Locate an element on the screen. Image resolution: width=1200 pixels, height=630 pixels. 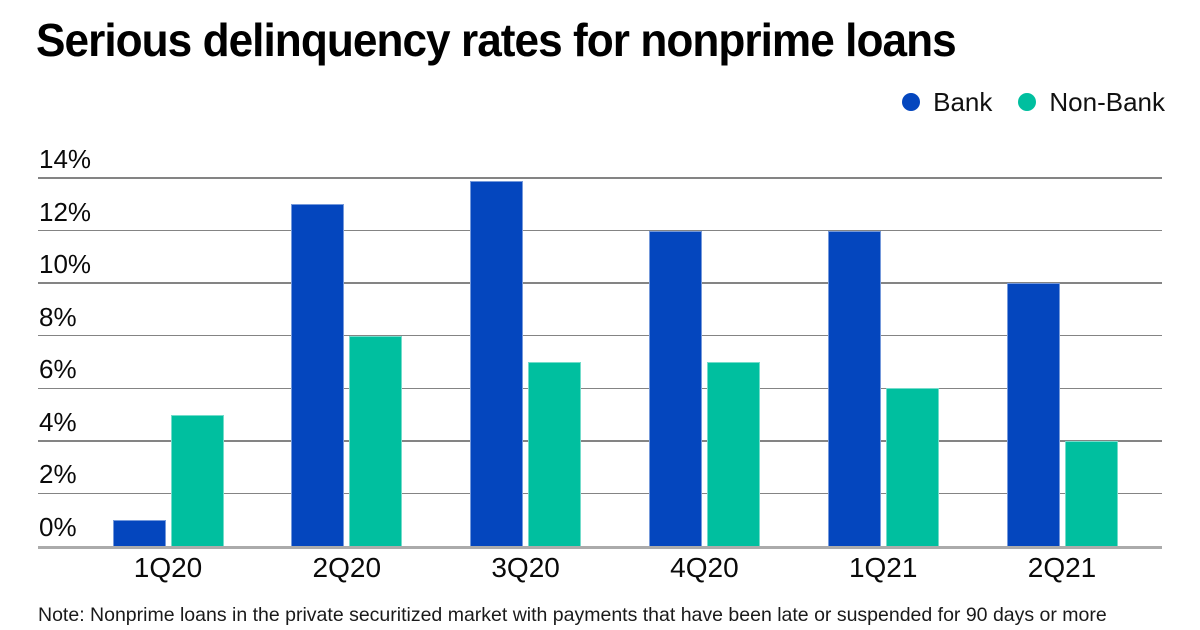
legend-item-nonbank: Non-Bank is located at coordinates (1091, 102).